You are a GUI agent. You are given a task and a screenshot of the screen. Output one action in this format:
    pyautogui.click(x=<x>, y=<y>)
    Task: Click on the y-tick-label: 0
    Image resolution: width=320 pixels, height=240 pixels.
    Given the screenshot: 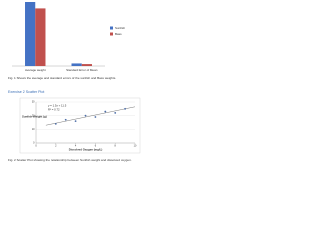 What is the action you would take?
    pyautogui.click(x=34, y=143)
    